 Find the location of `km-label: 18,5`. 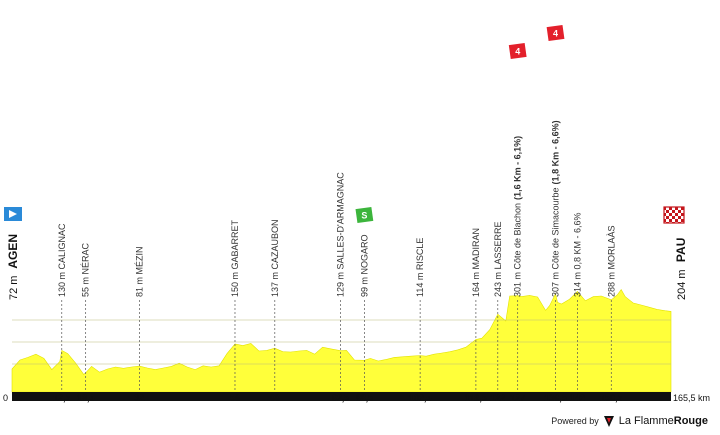

km-label: 18,5 is located at coordinates (86, 398).